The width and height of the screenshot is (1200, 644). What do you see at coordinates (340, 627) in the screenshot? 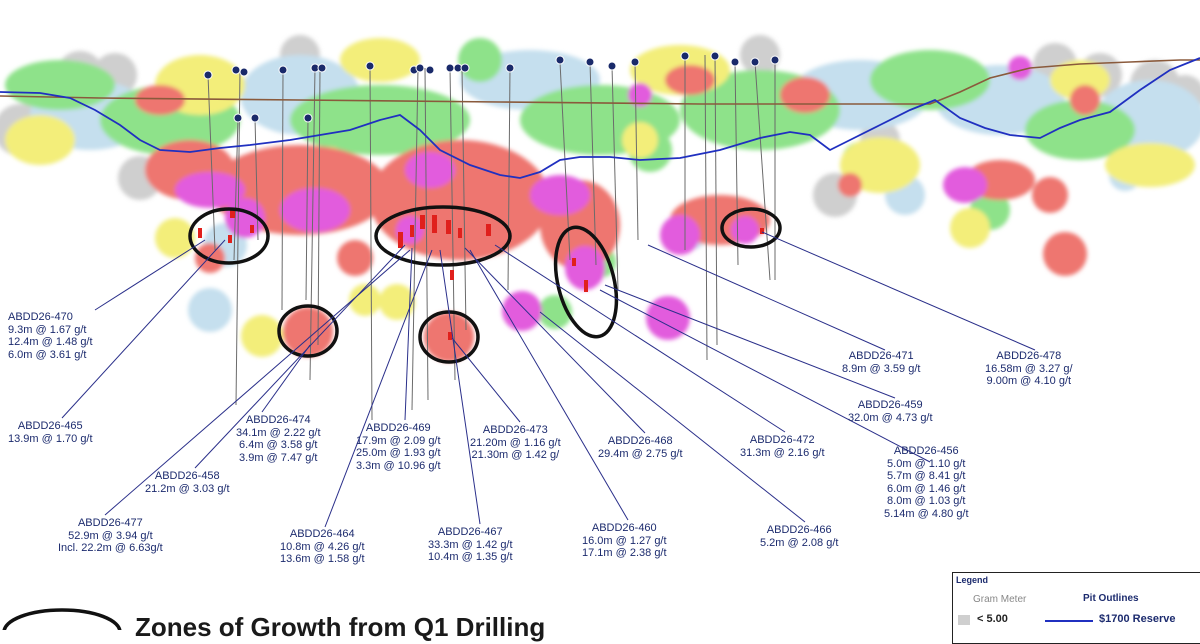
I see `growth-zone-caption: Zones of Growth from Q1 Drilling` at bounding box center [340, 627].